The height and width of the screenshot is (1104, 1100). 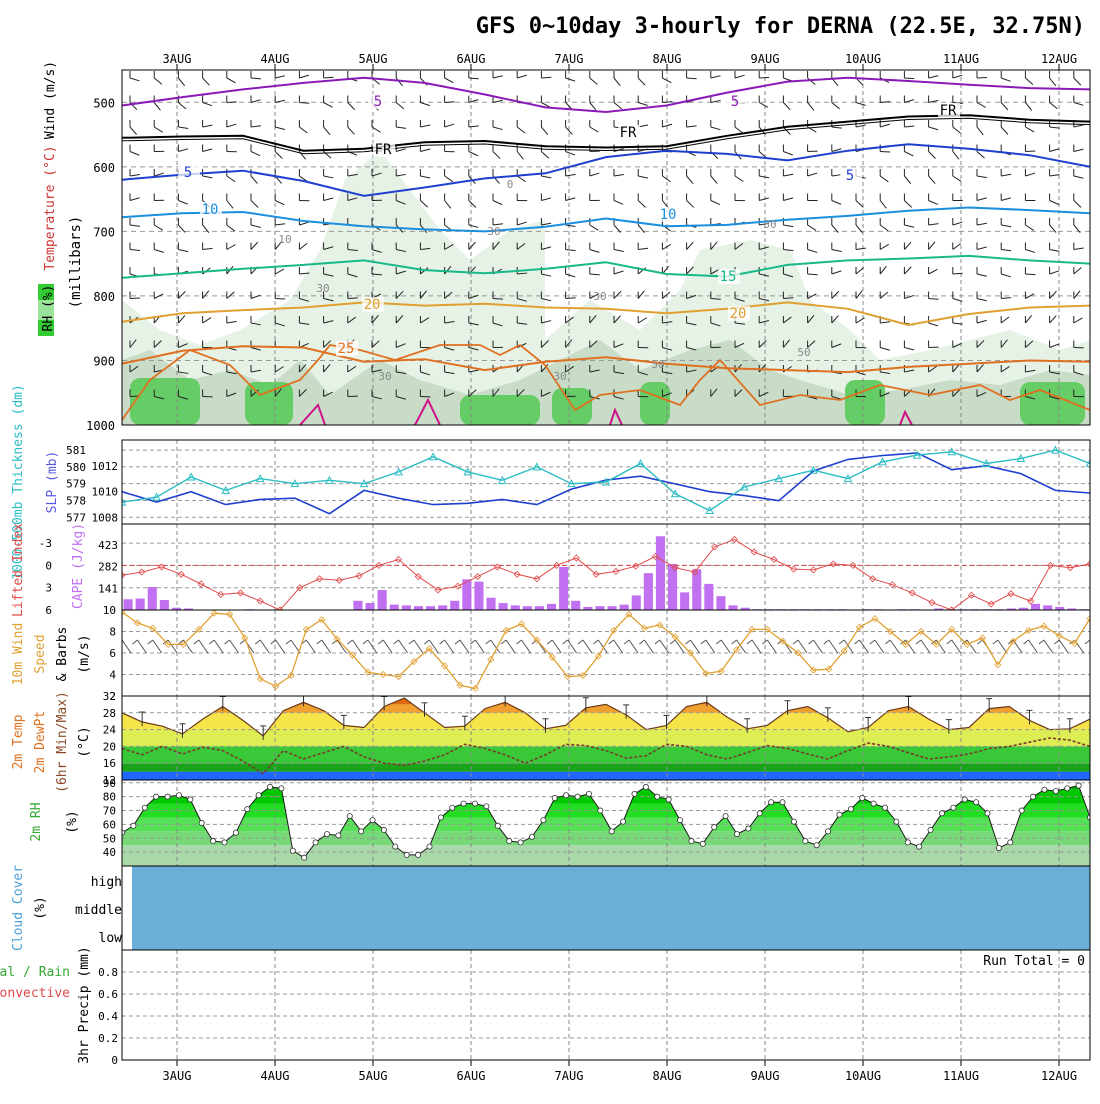 What do you see at coordinates (76, 467) in the screenshot?
I see `thickness-tick-label: 580` at bounding box center [76, 467].